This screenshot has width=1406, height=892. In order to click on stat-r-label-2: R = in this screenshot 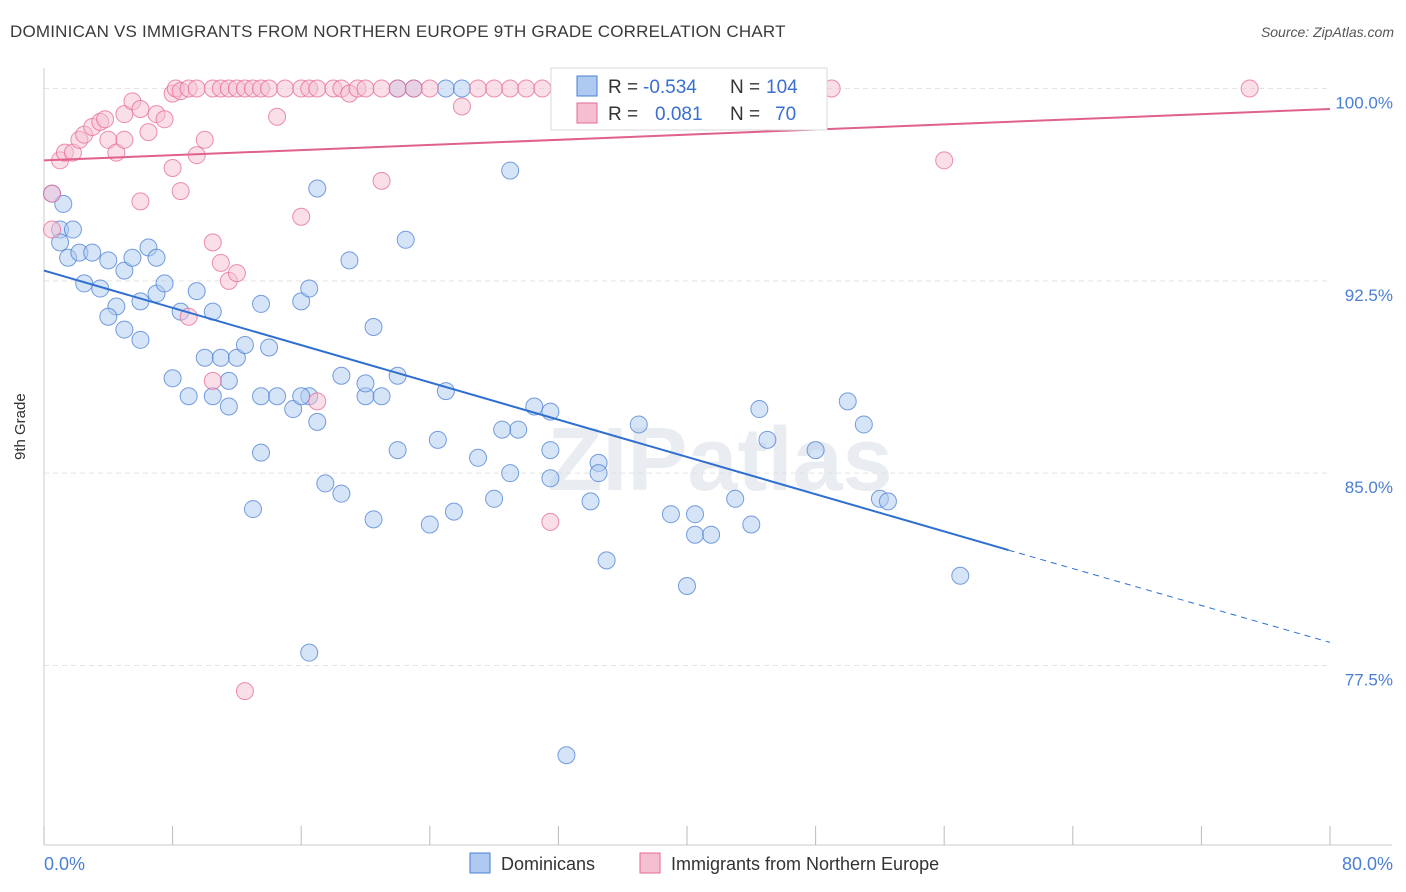, I will do `click(623, 114)`.